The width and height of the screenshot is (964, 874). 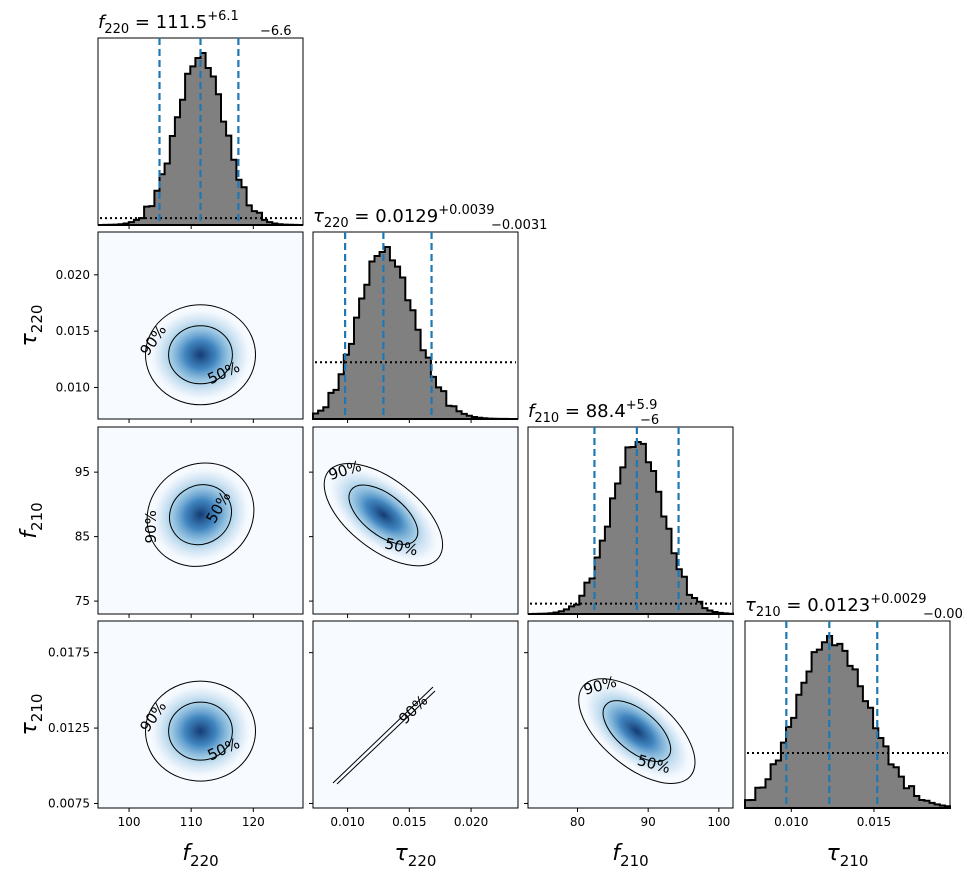 What do you see at coordinates (847, 722) in the screenshot?
I see `histogram-tau210` at bounding box center [847, 722].